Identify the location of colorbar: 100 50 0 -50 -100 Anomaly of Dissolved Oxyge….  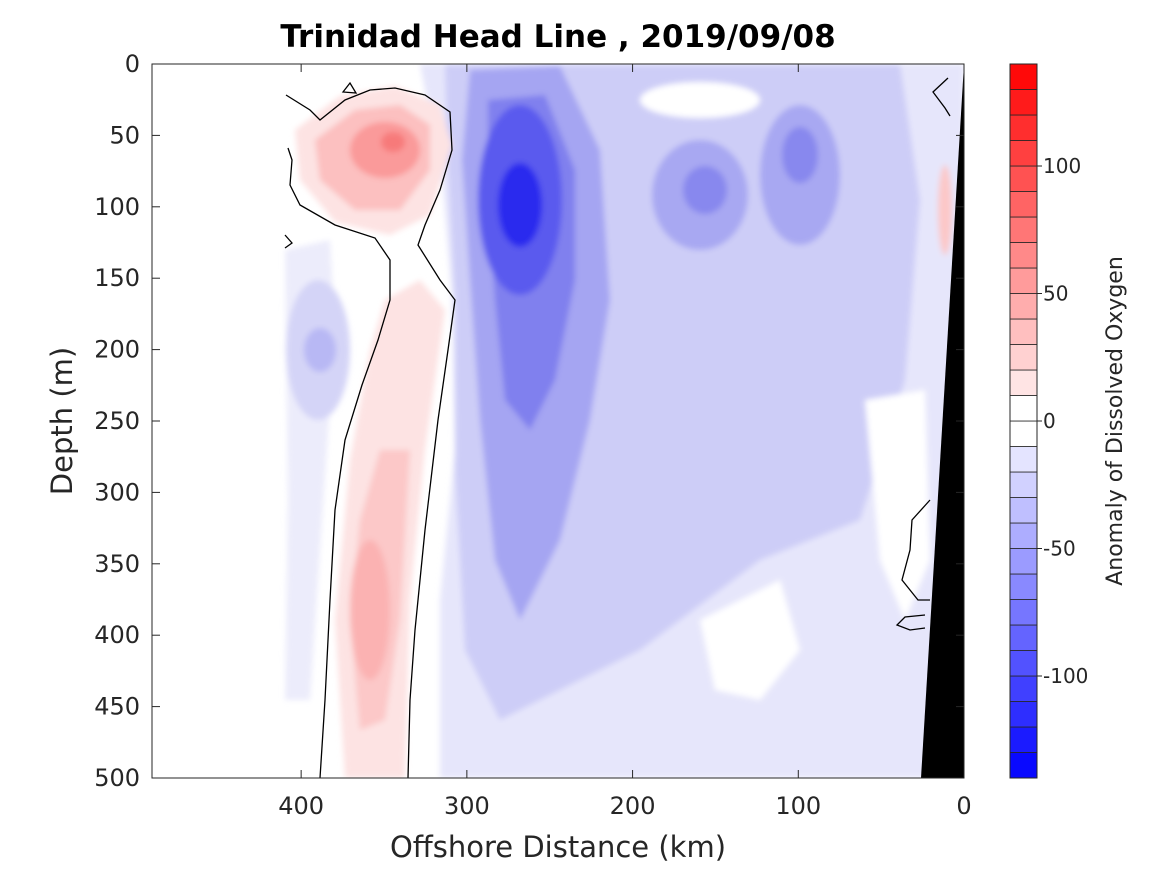
(1068, 421).